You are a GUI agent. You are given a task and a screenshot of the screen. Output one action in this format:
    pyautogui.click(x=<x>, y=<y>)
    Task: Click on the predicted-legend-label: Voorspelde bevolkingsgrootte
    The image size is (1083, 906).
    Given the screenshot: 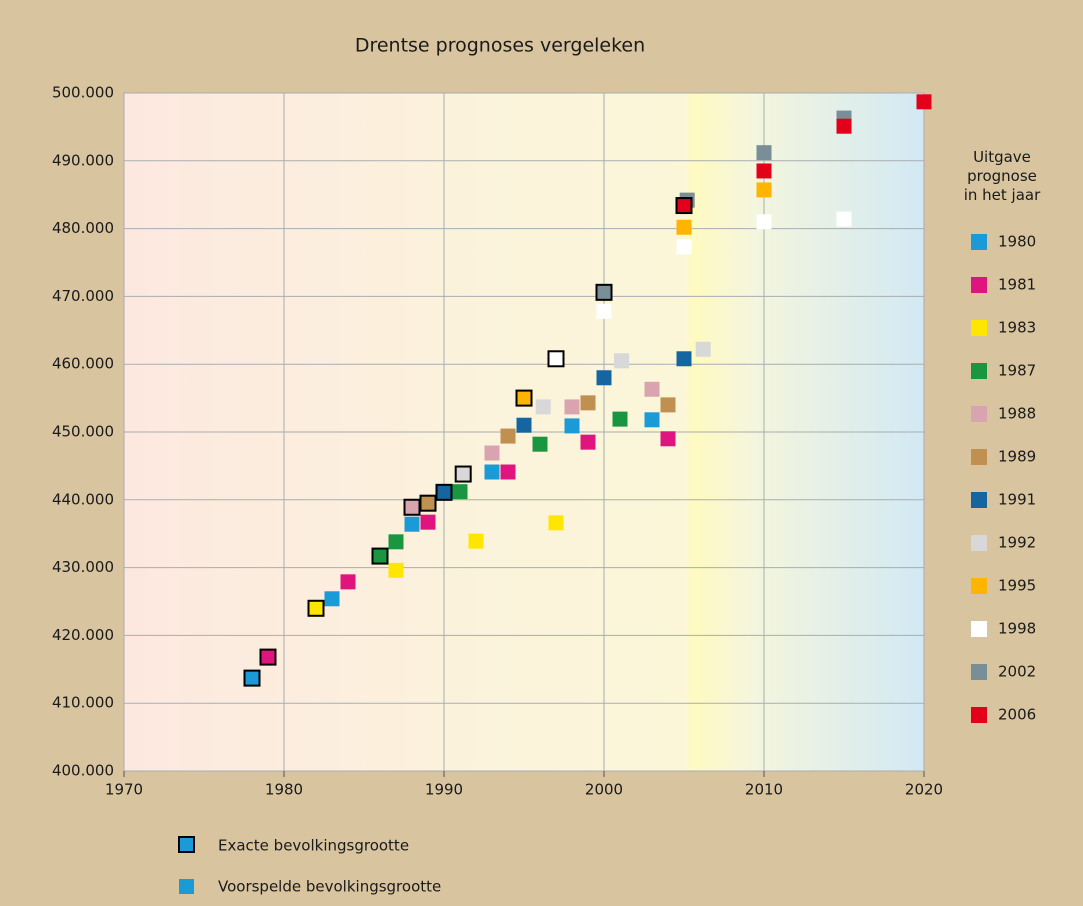 What is the action you would take?
    pyautogui.click(x=329, y=887)
    